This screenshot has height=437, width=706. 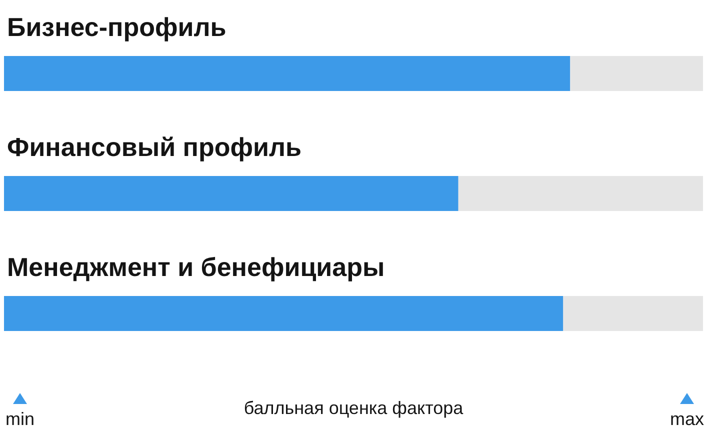 I want to click on x-axis-title: балльная оценка фактора, so click(x=354, y=408).